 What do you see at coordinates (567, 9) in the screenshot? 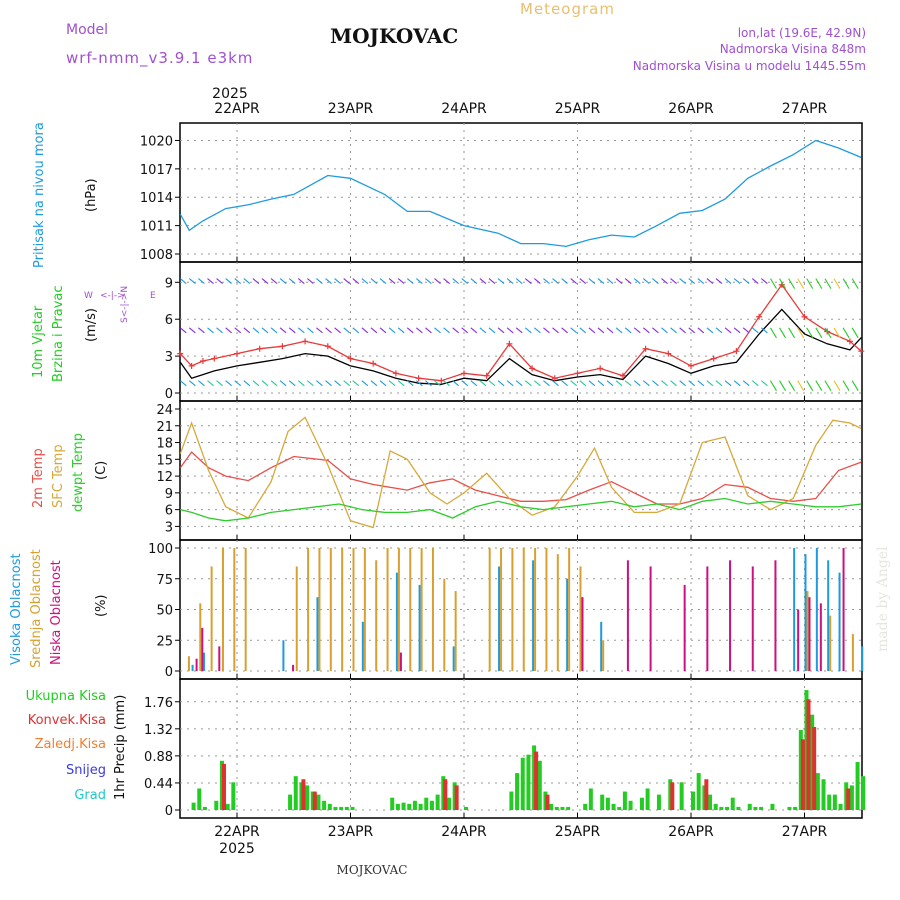
I see `meteogram-title: Meteogram` at bounding box center [567, 9].